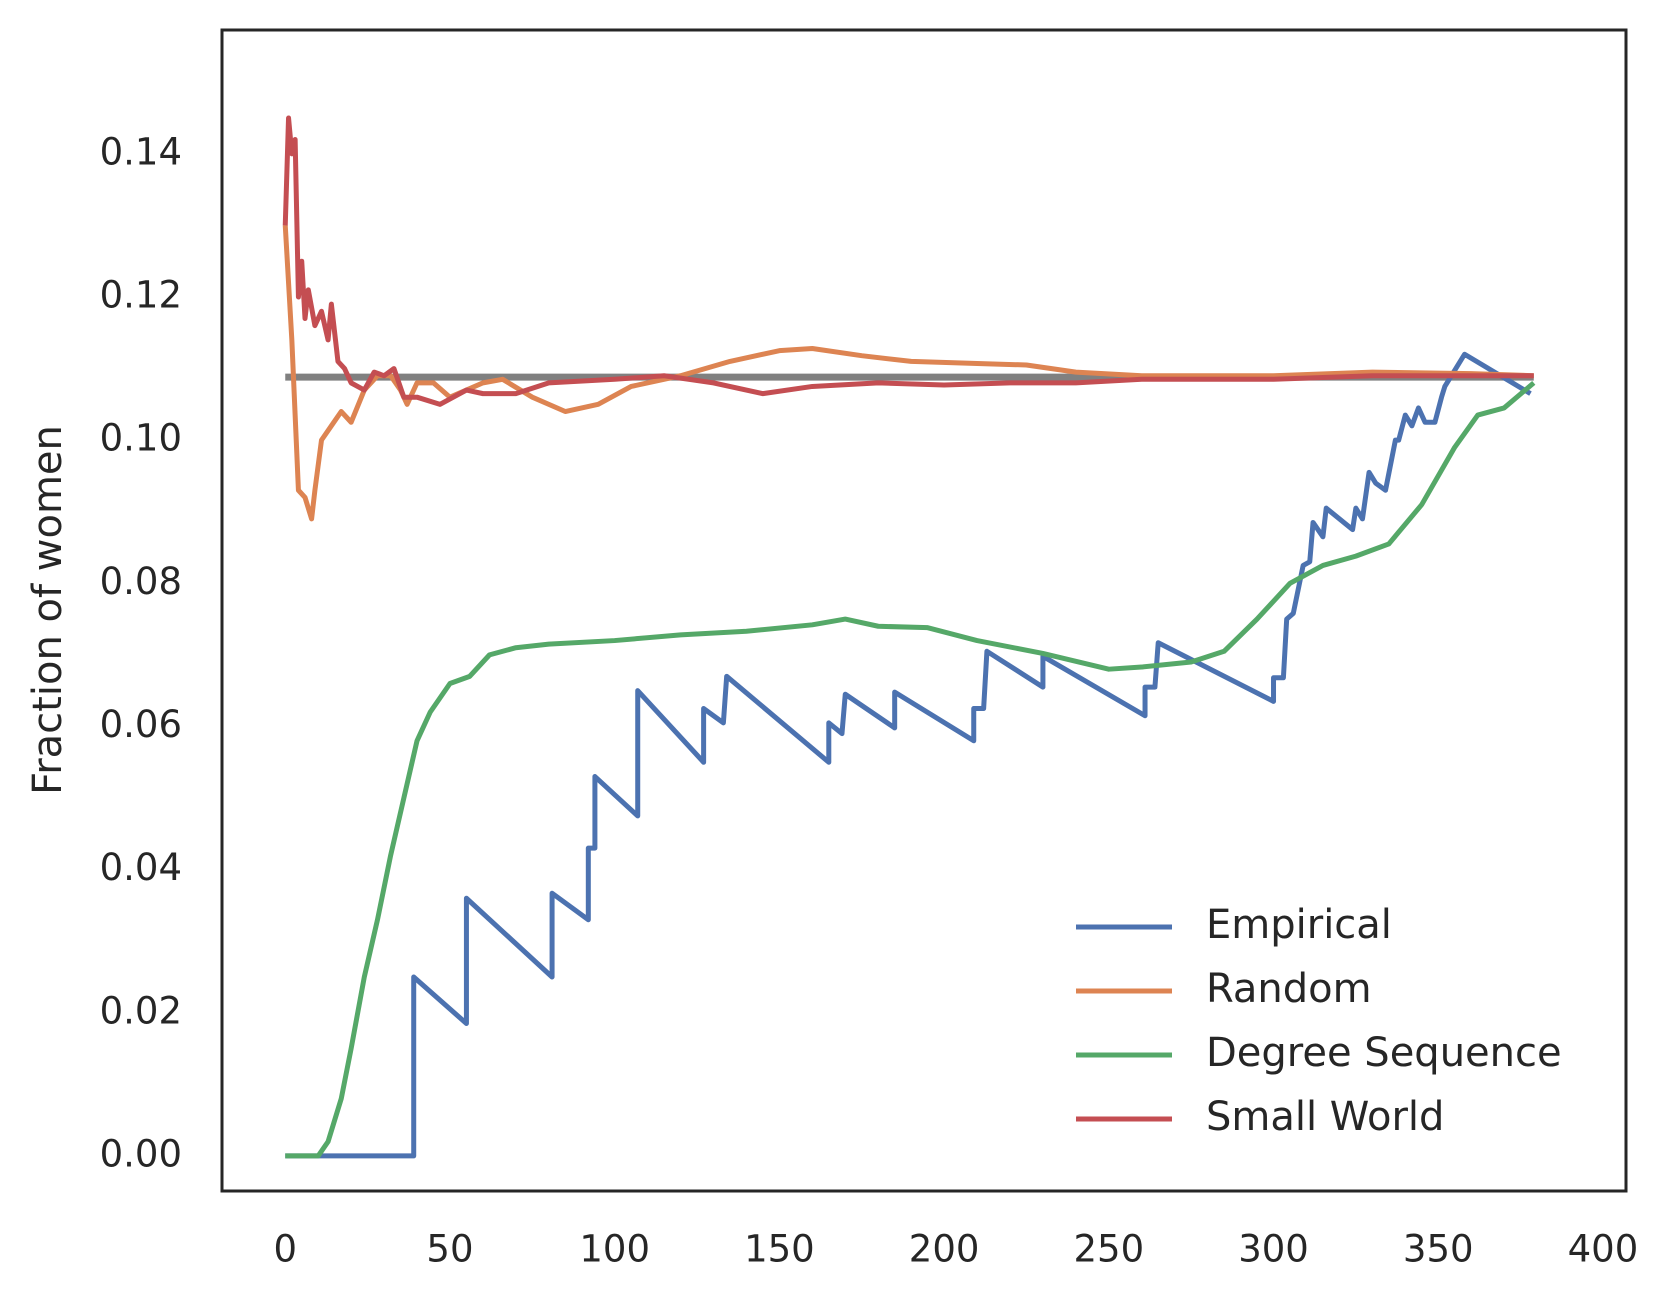 This screenshot has height=1299, width=1667. I want to click on x-tick-label: 300, so click(1273, 1249).